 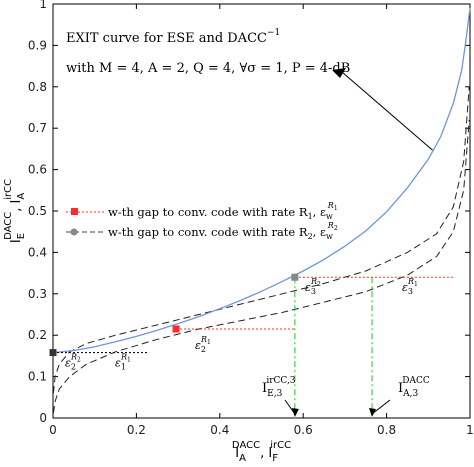 I want to click on x-axis-label: IADACC, IFirCC, so click(x=261, y=452).